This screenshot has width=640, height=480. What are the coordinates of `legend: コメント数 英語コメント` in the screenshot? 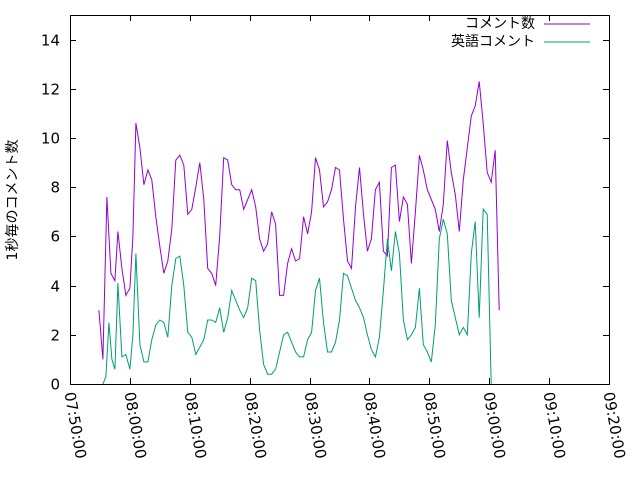 It's located at (520, 33).